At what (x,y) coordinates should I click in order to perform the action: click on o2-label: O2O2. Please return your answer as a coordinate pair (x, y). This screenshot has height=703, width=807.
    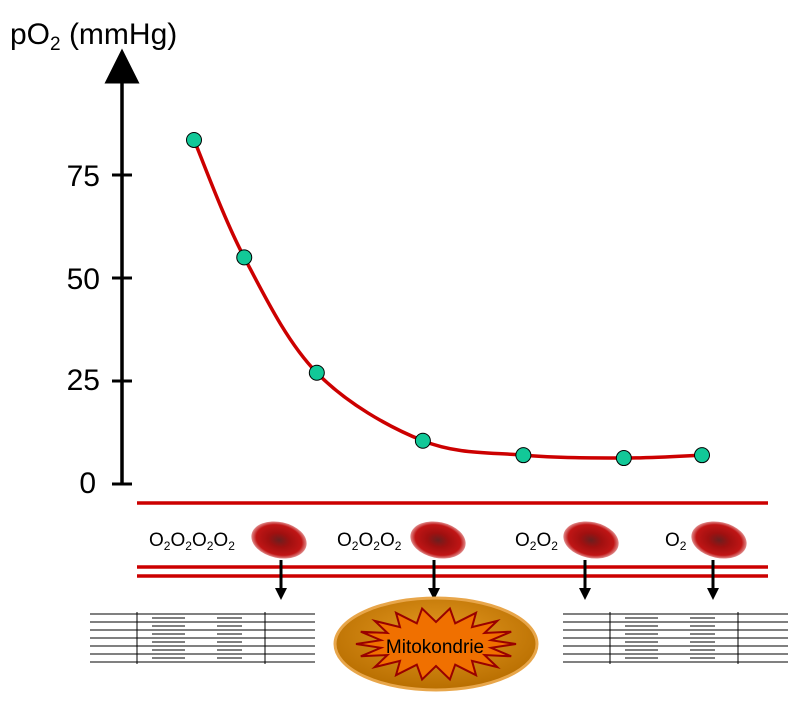
    Looking at the image, I should click on (536, 541).